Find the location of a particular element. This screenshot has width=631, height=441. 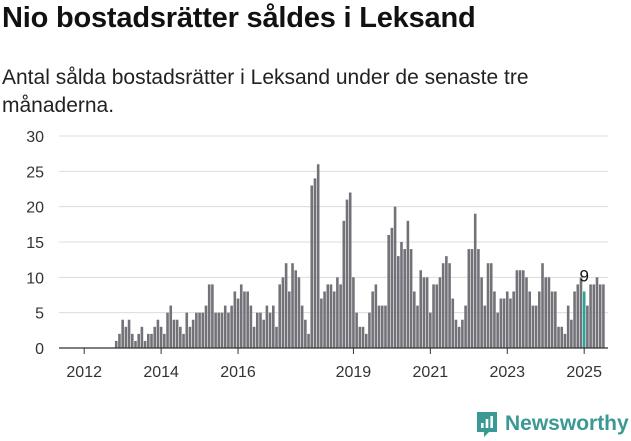

y-tick-label: 0 is located at coordinates (39, 349).